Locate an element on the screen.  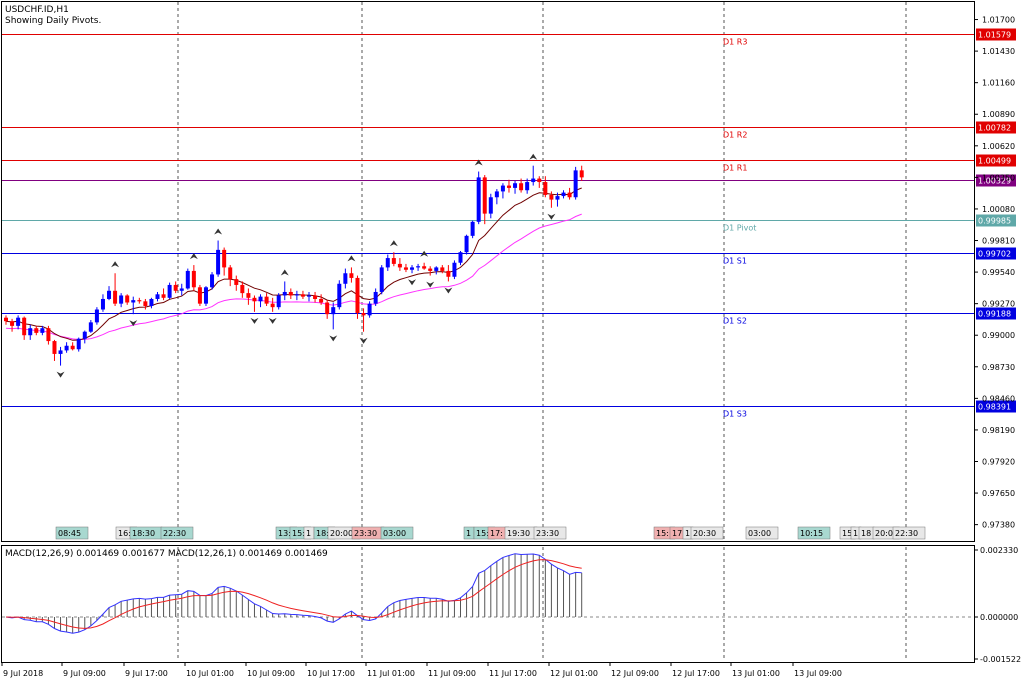
pivot-price-label: 1.00782 is located at coordinates (994, 128).